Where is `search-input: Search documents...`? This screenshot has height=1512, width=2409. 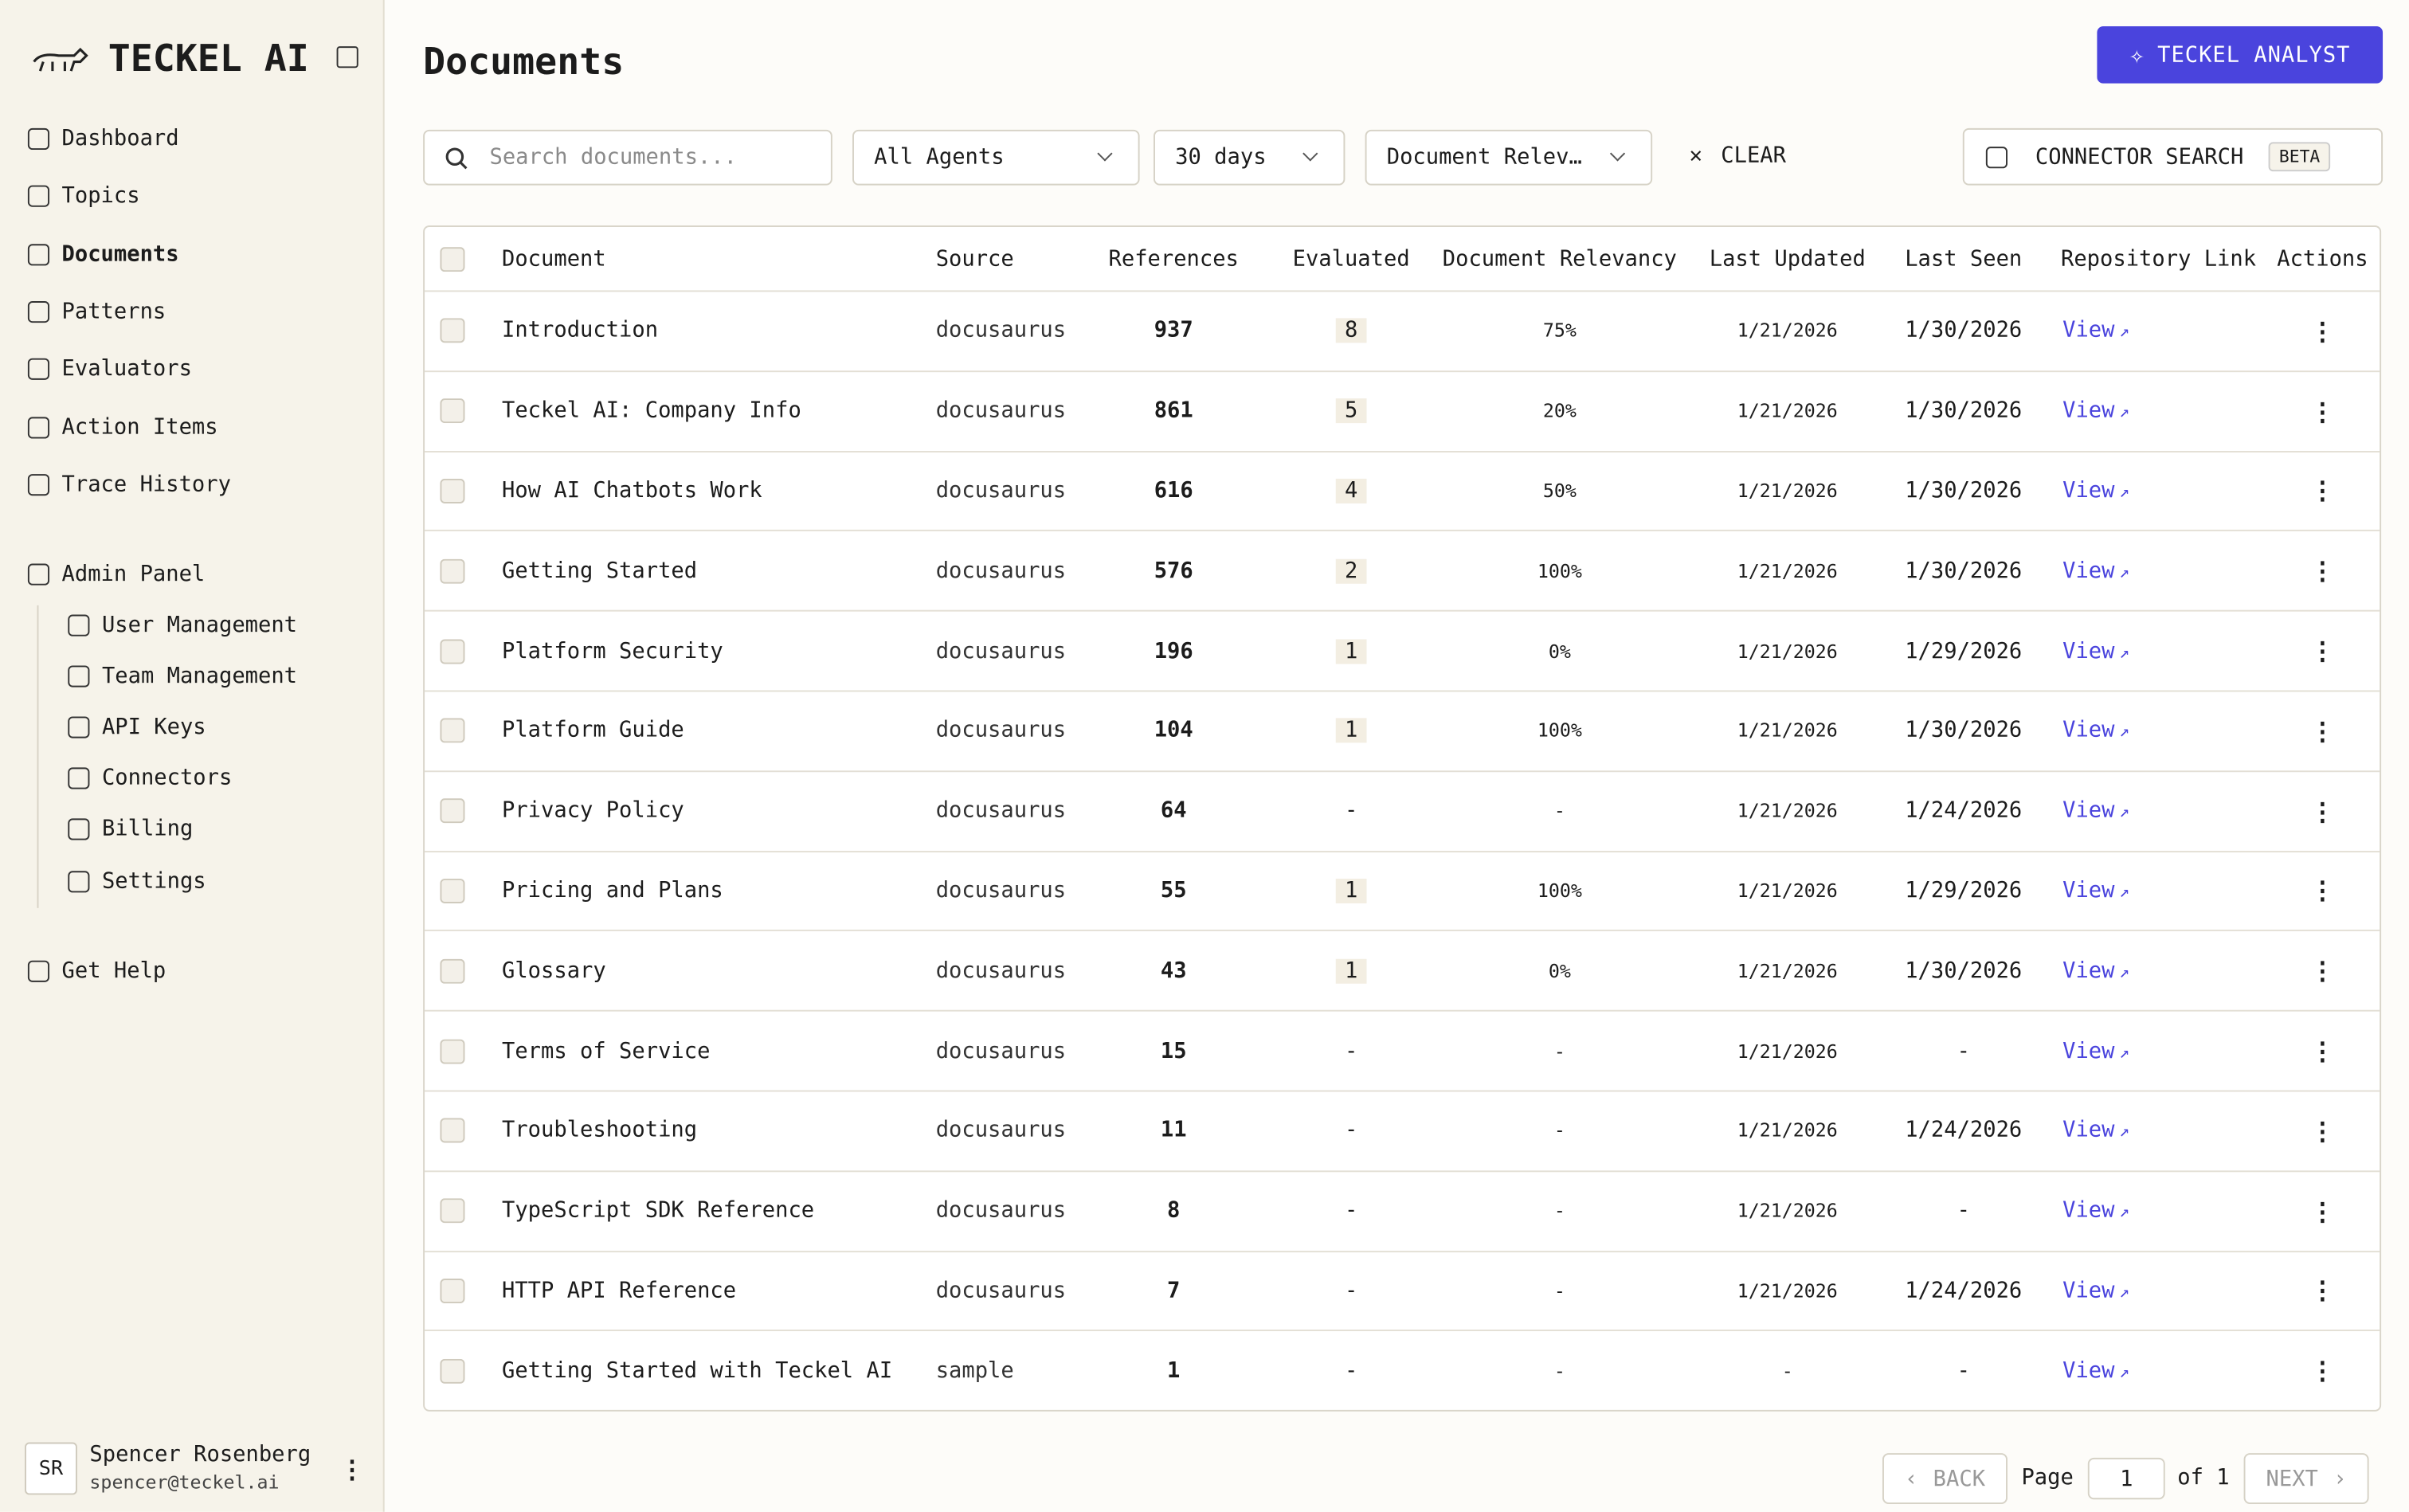 search-input: Search documents... is located at coordinates (627, 158).